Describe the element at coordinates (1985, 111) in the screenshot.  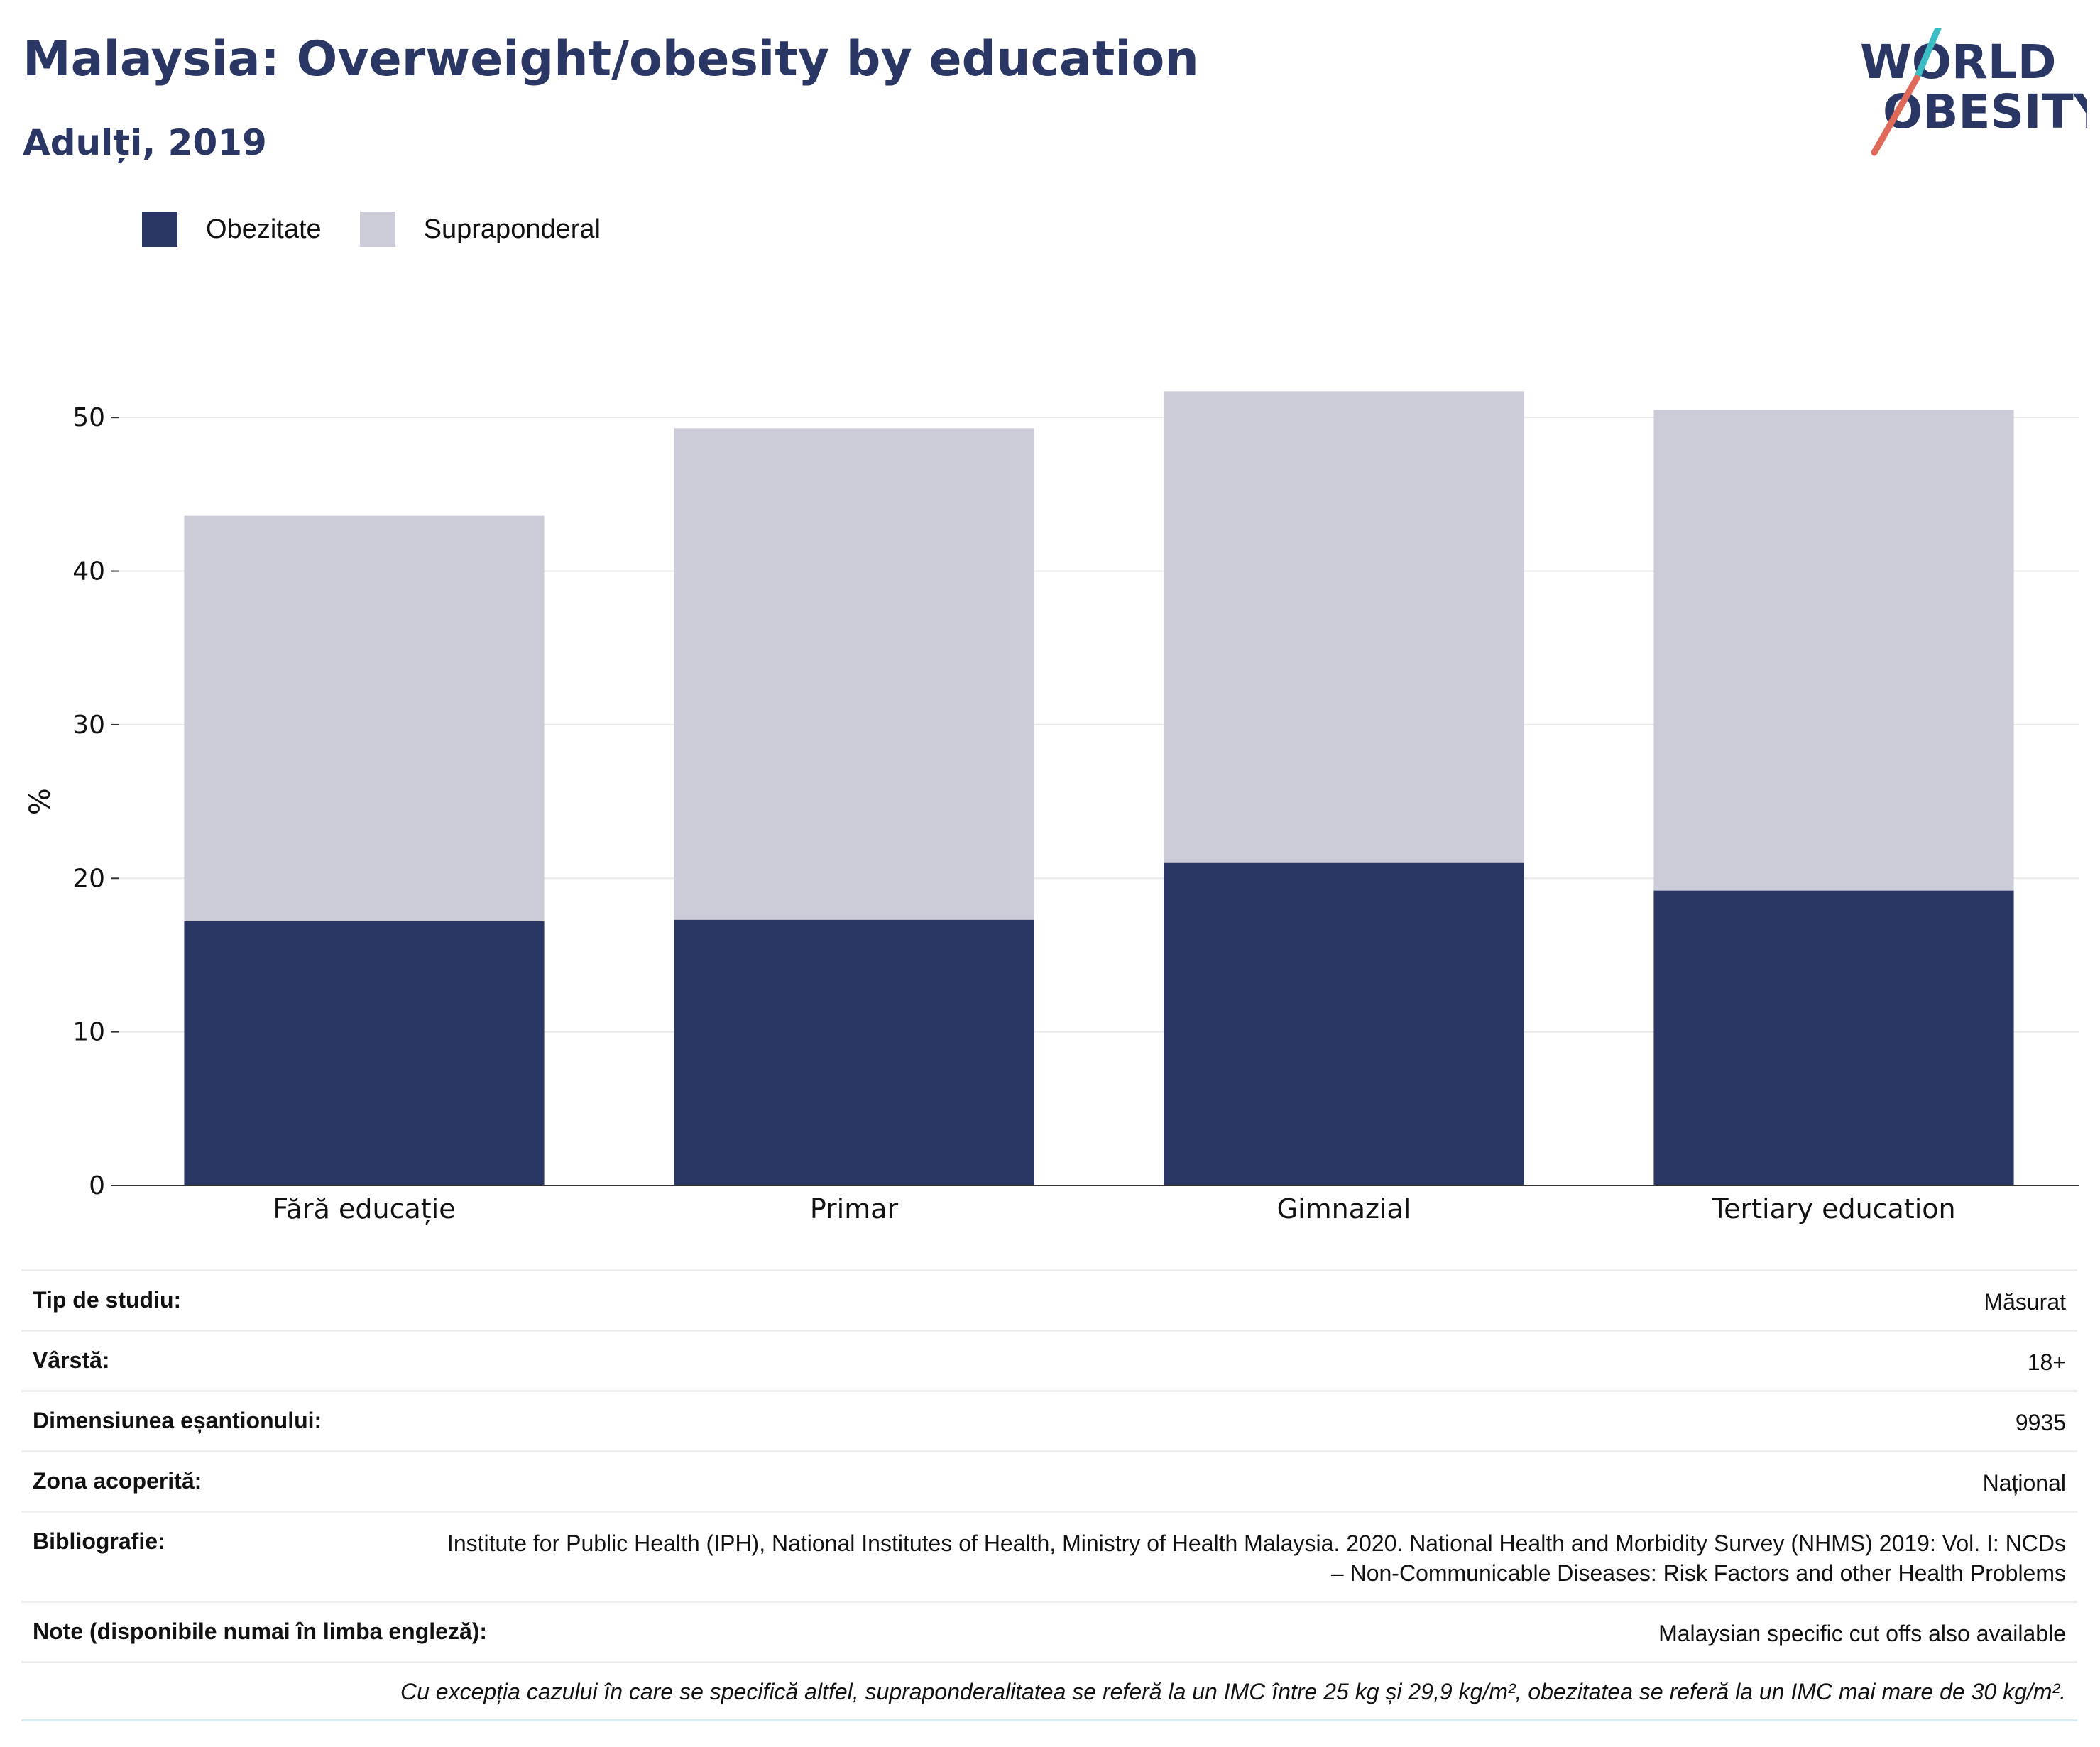
I see `logo-line2: OBESITY` at that location.